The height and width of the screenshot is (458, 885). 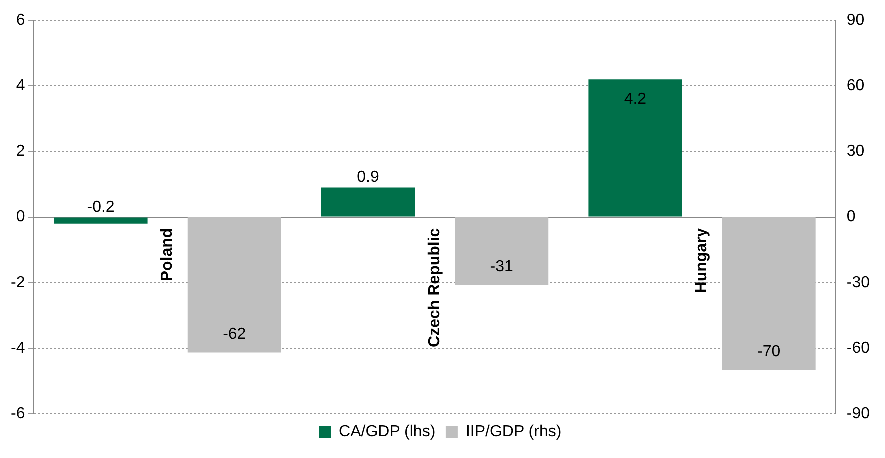 What do you see at coordinates (855, 151) in the screenshot?
I see `y2-tick-label: 30` at bounding box center [855, 151].